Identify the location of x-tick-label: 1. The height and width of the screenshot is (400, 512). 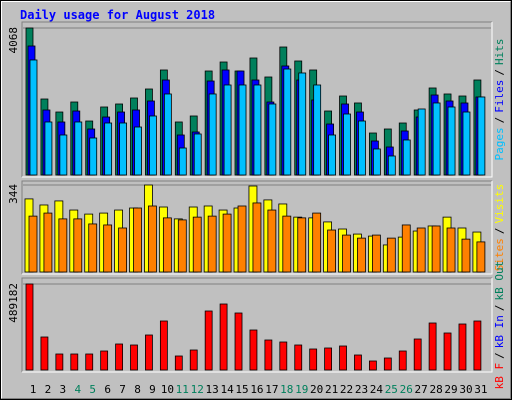
(33, 389).